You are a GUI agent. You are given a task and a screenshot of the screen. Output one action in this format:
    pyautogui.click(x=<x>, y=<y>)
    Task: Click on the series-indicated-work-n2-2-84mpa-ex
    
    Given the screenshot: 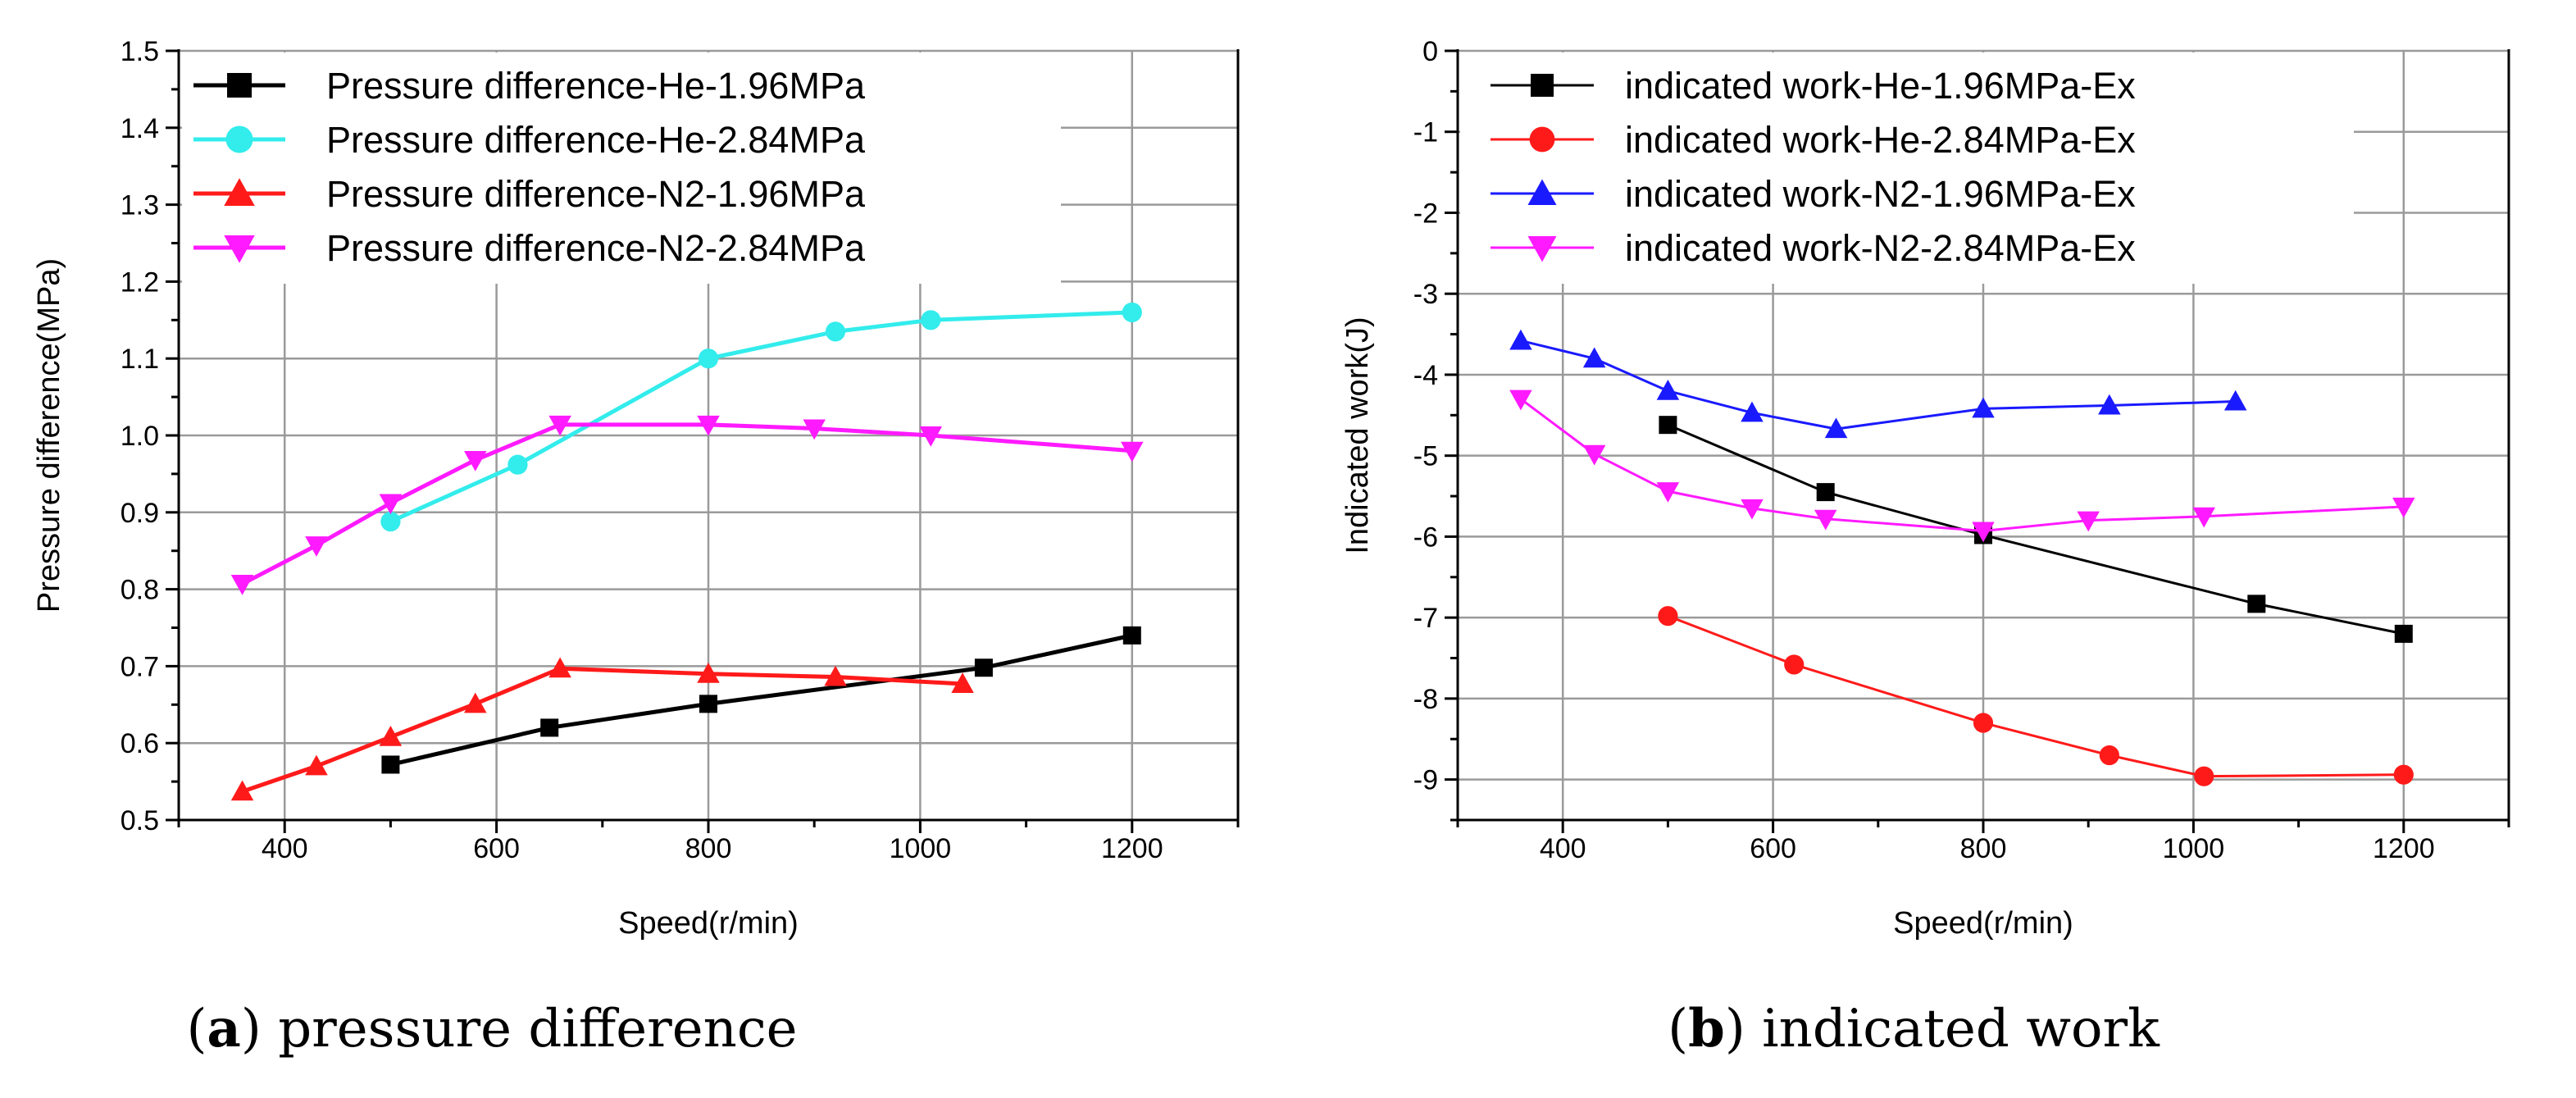 What is the action you would take?
    pyautogui.click(x=1962, y=466)
    